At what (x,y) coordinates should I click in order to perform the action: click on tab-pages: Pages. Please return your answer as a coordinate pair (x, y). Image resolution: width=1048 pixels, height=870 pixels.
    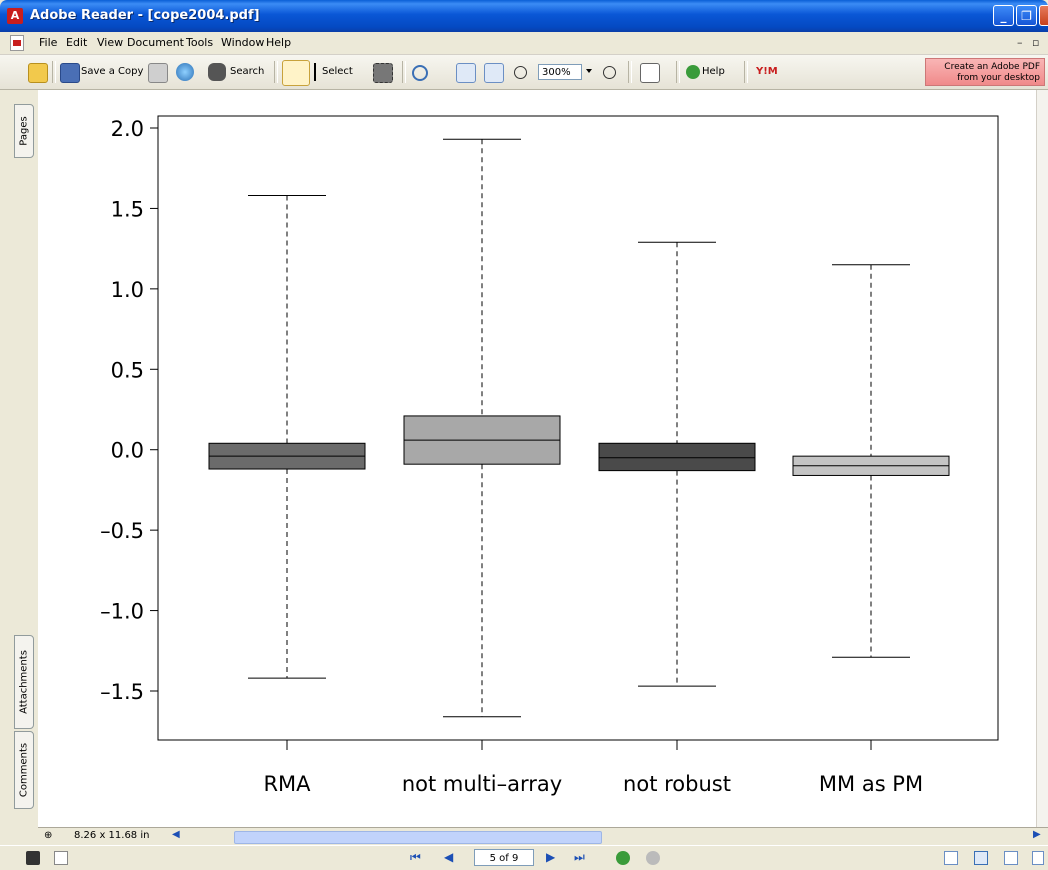
    Looking at the image, I should click on (24, 131).